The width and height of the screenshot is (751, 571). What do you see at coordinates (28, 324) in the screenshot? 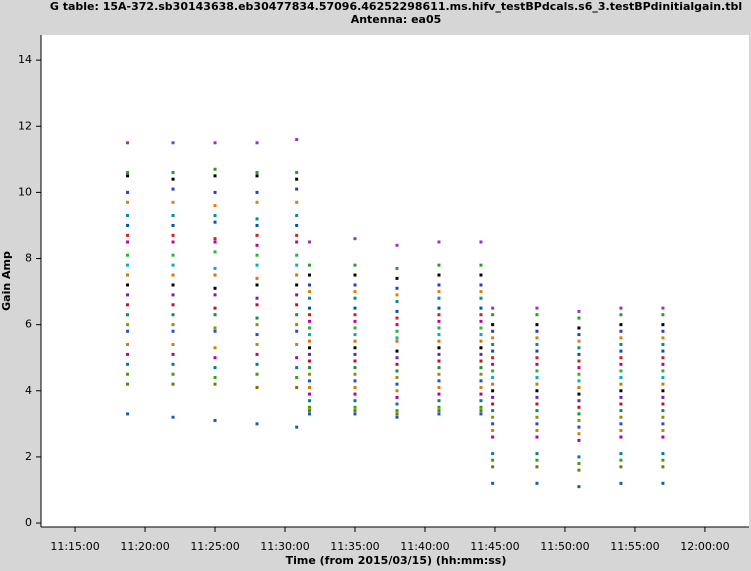
I see `y-tick-label: 6` at bounding box center [28, 324].